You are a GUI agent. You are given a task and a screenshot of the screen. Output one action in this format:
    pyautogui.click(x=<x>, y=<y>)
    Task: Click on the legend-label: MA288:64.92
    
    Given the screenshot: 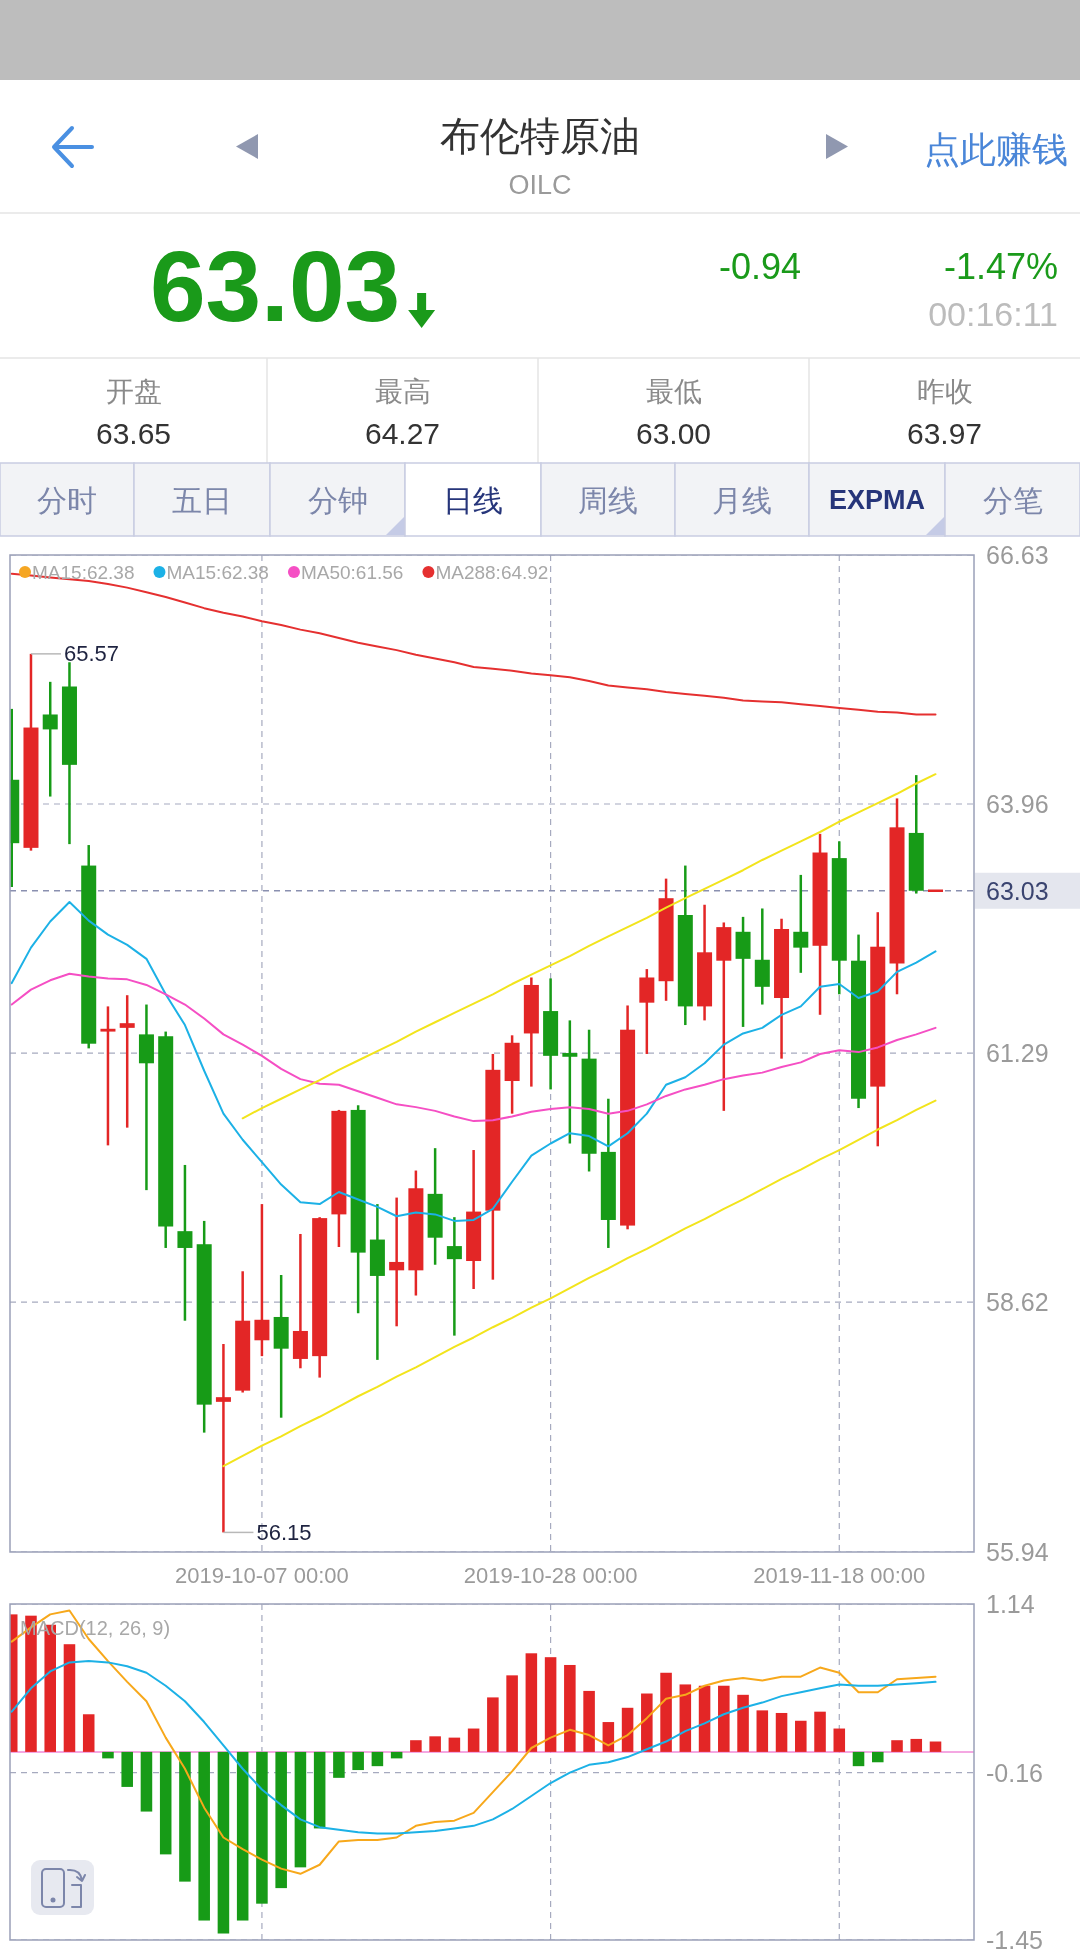 What is the action you would take?
    pyautogui.click(x=492, y=572)
    